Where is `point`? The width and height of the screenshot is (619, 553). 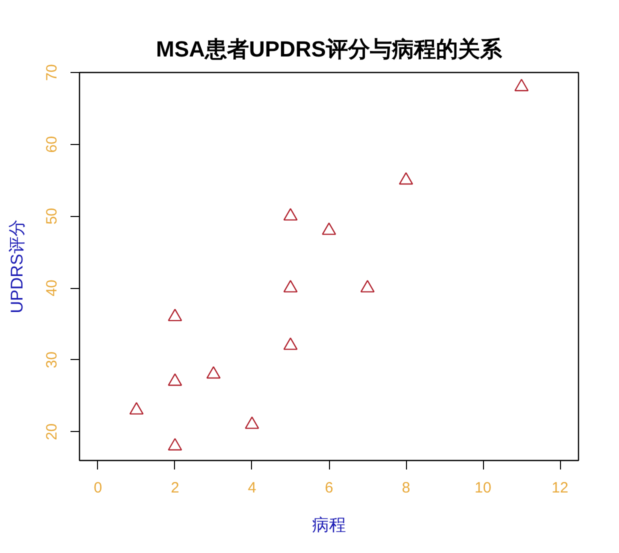
point is located at coordinates (521, 85).